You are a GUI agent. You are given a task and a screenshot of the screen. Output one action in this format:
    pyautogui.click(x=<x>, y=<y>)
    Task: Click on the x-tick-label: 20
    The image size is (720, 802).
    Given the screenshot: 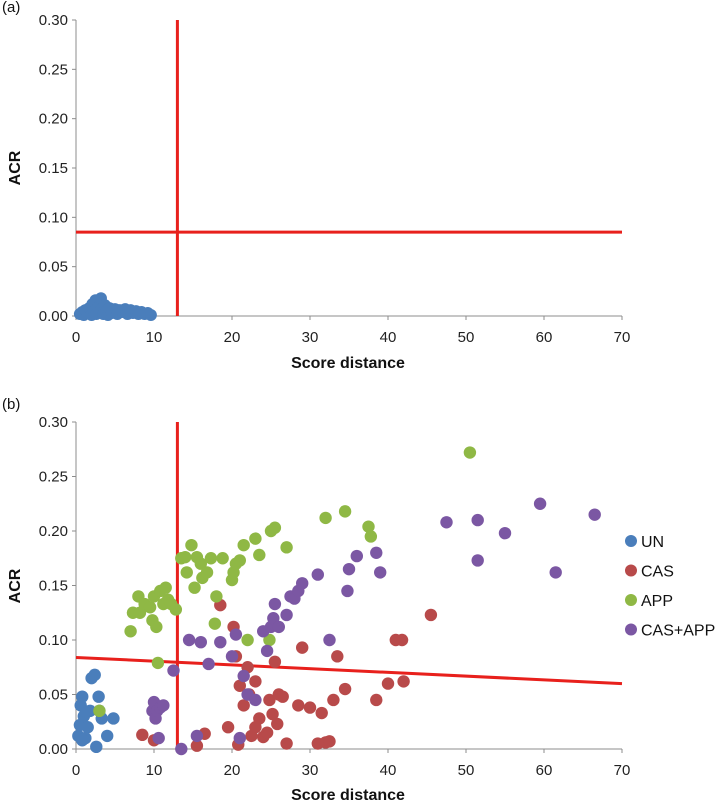 What is the action you would take?
    pyautogui.click(x=232, y=770)
    